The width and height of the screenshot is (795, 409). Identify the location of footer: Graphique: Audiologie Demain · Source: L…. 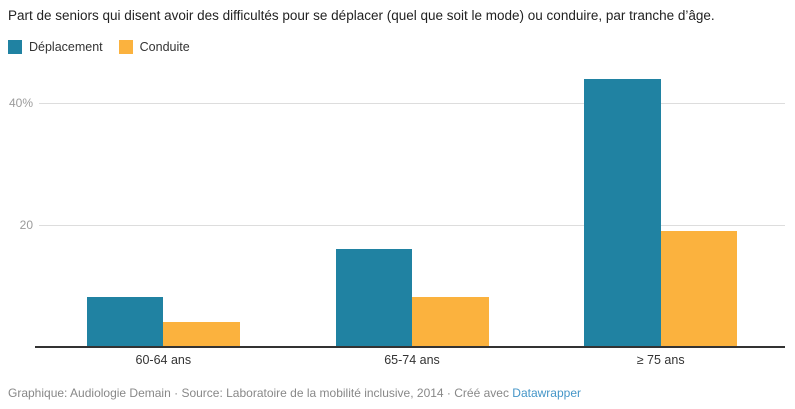
(397, 393).